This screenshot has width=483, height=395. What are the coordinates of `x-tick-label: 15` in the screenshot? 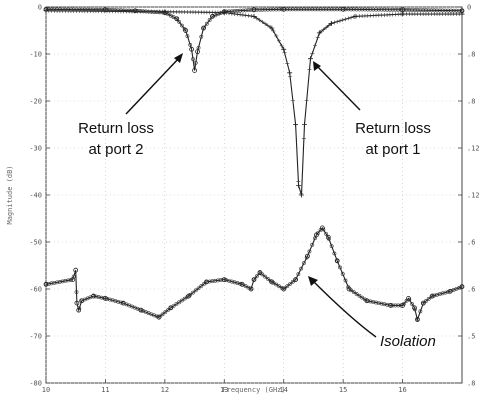 It's located at (343, 390).